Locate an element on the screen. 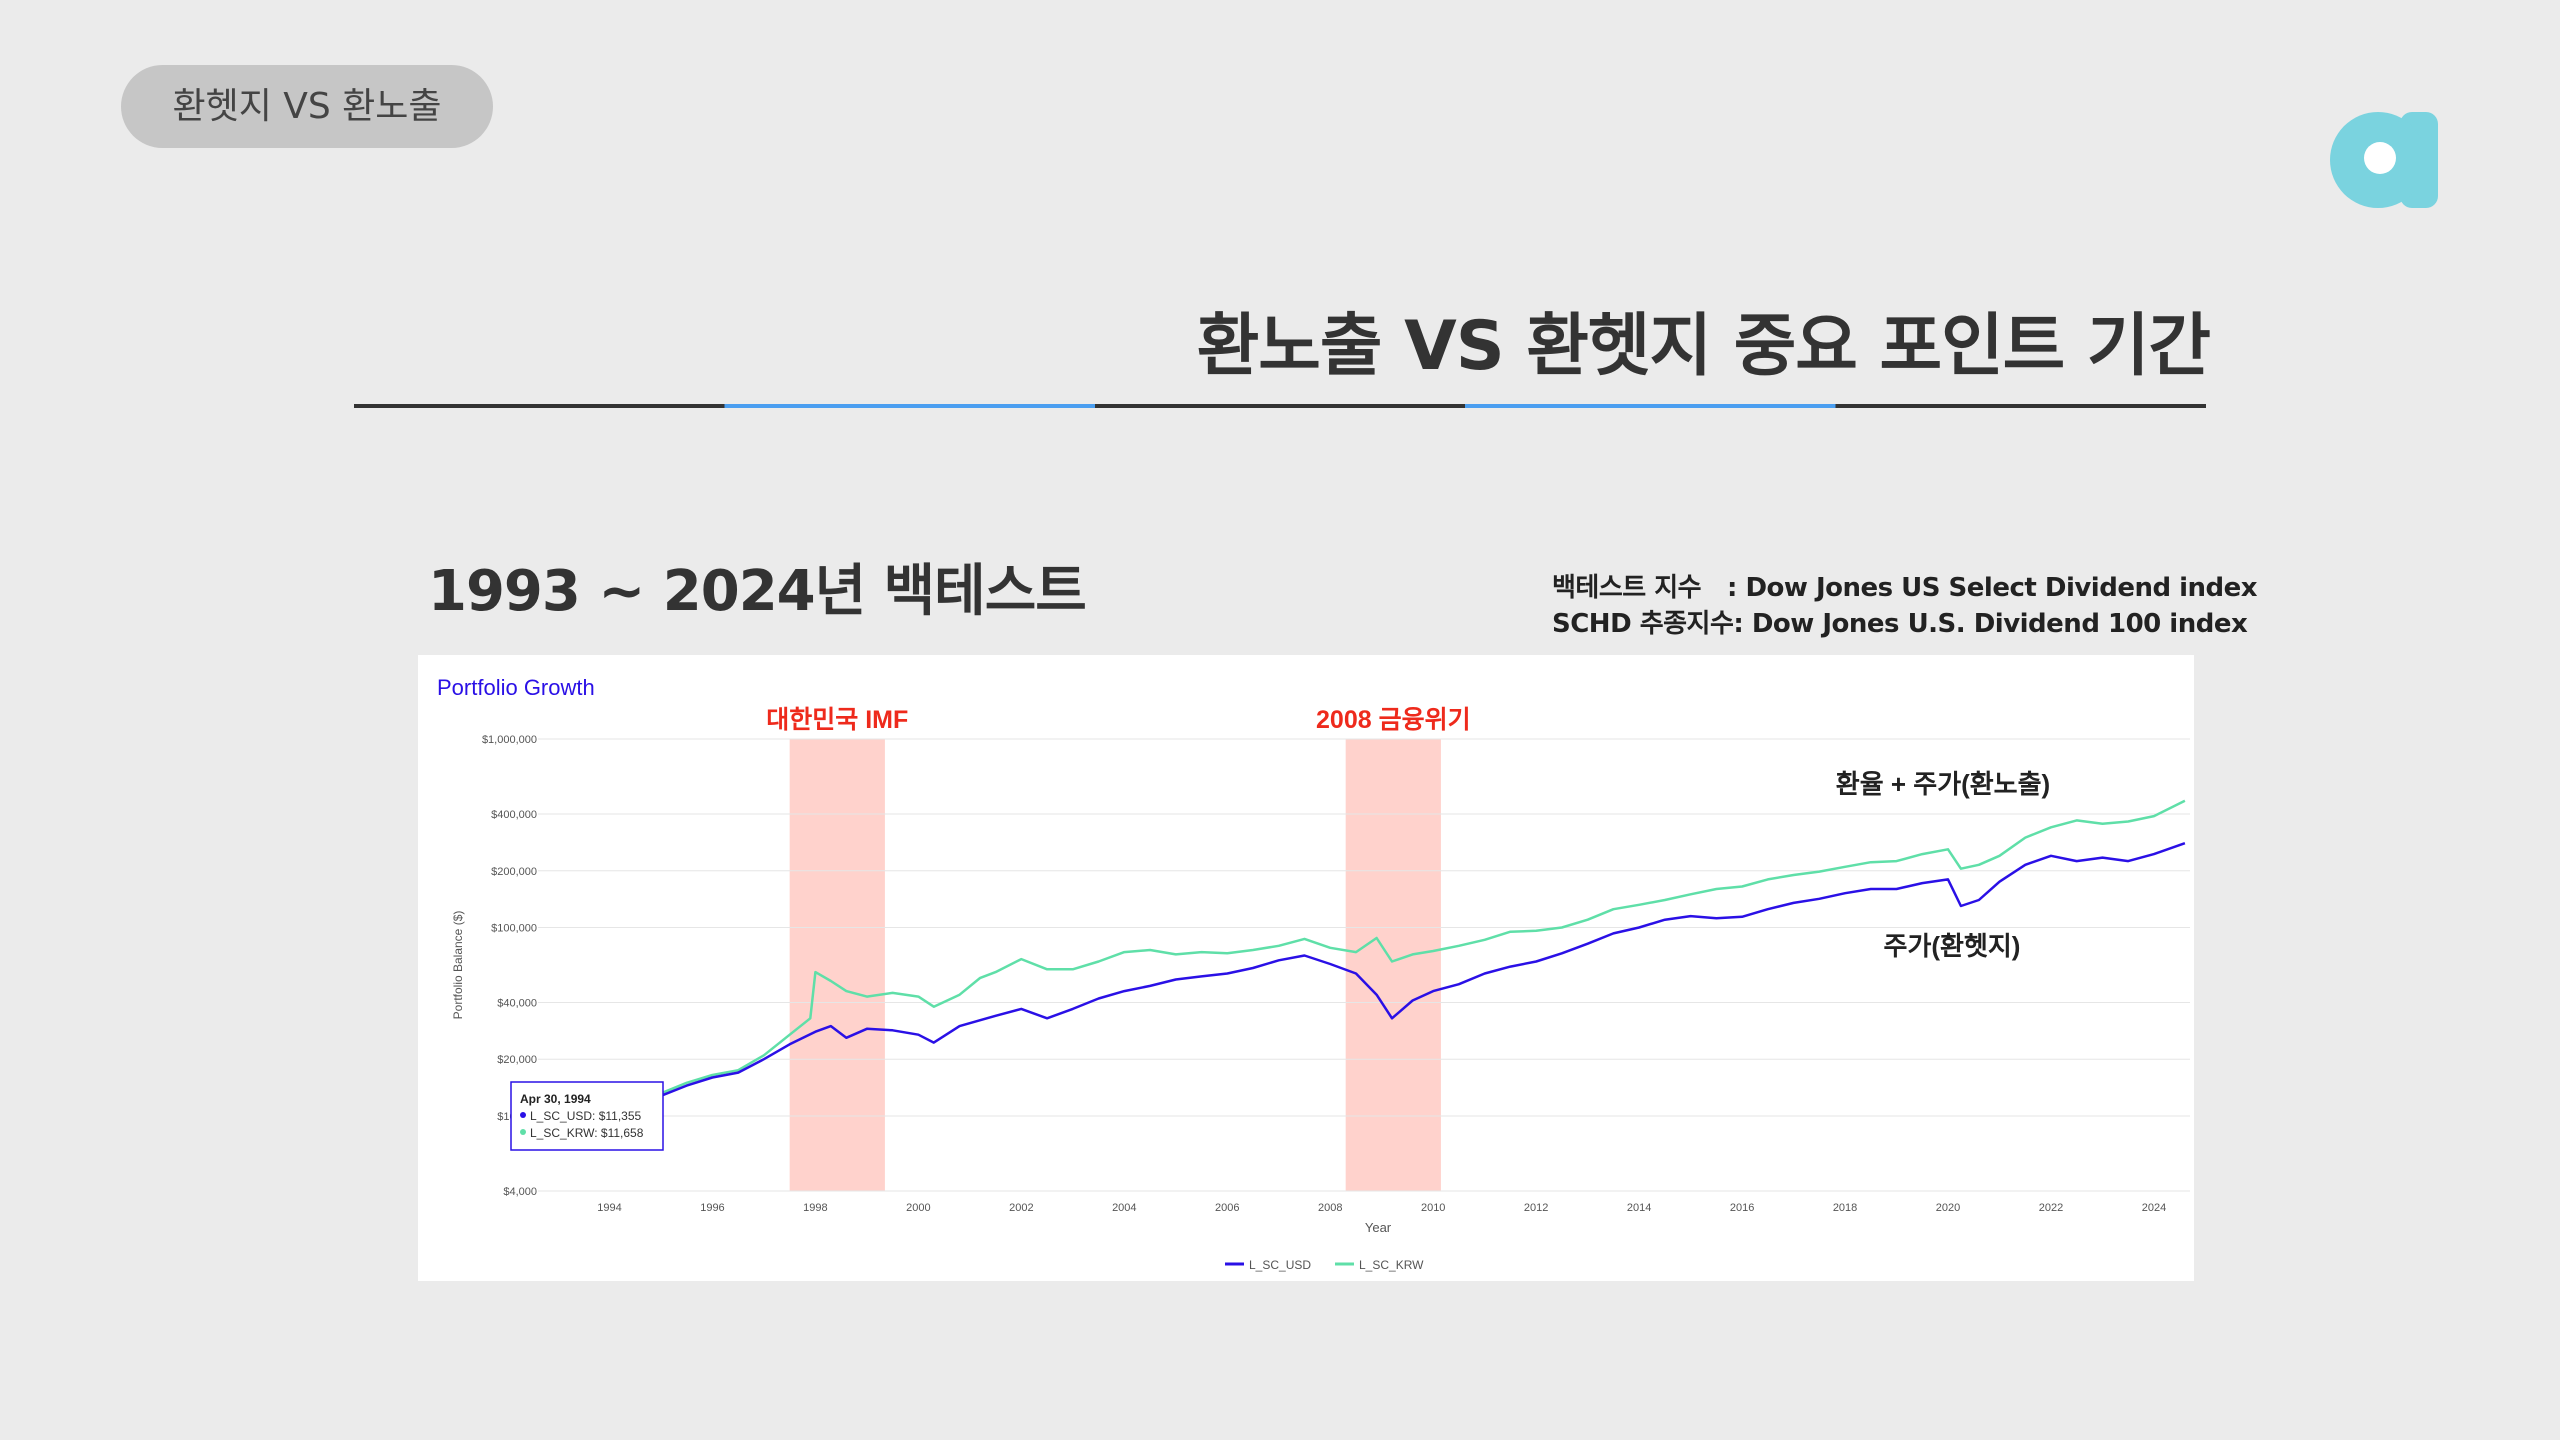  x-tick-label: 2022 is located at coordinates (2051, 1208).